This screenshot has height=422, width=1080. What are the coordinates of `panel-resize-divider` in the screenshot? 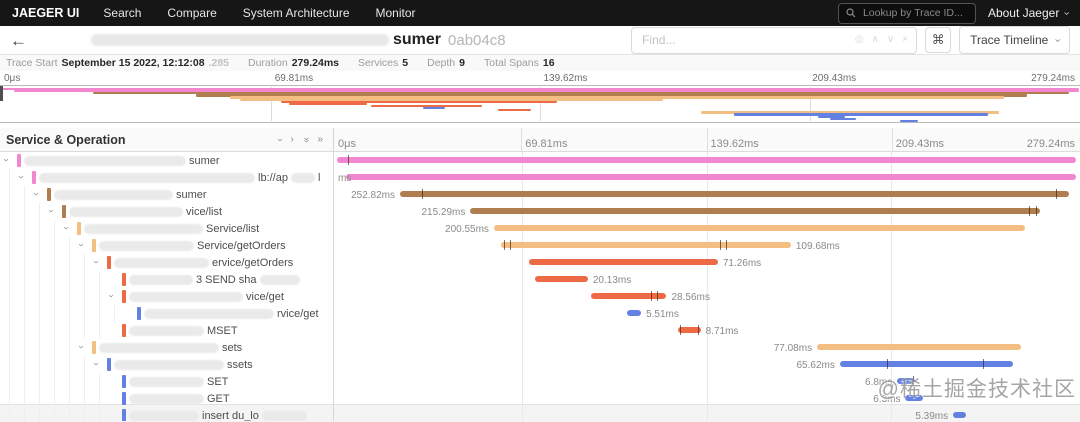 It's located at (333, 274).